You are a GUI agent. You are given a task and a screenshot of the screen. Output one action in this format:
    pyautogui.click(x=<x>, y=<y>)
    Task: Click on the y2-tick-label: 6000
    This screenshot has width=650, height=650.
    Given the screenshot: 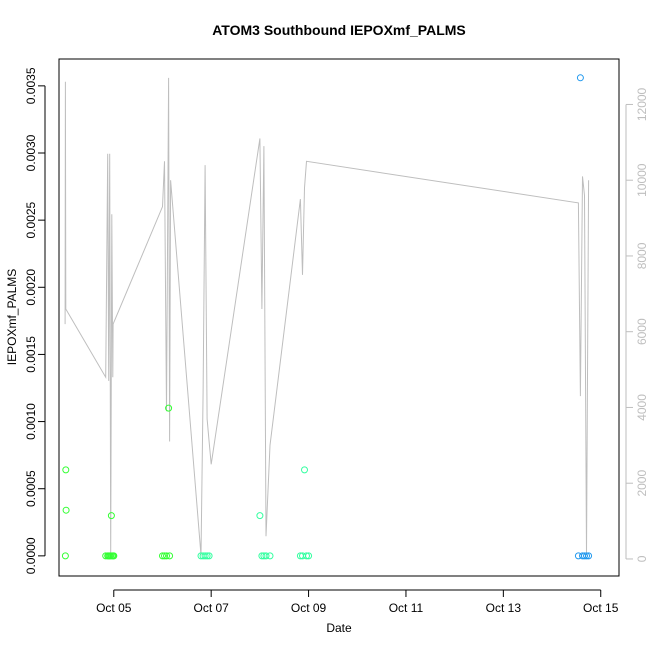 What is the action you would take?
    pyautogui.click(x=642, y=331)
    